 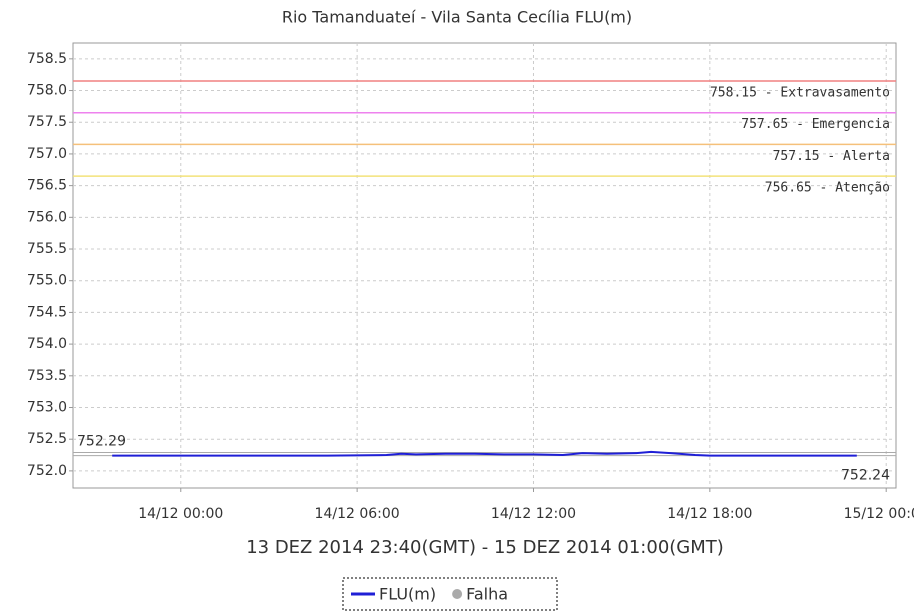 What do you see at coordinates (47, 217) in the screenshot?
I see `y-tick-label: 756.0` at bounding box center [47, 217].